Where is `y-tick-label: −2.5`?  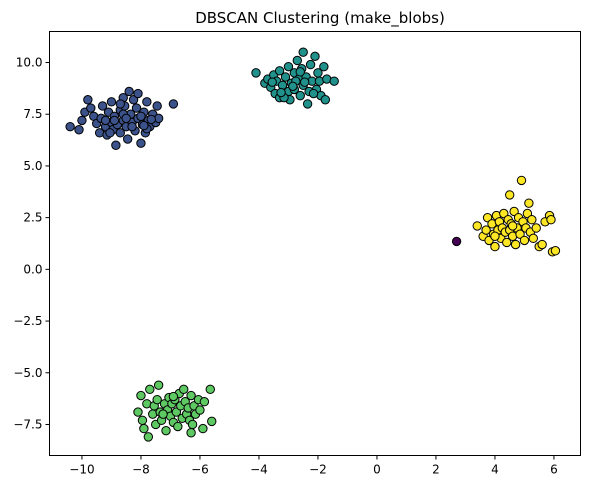
y-tick-label: −2.5 is located at coordinates (27, 321).